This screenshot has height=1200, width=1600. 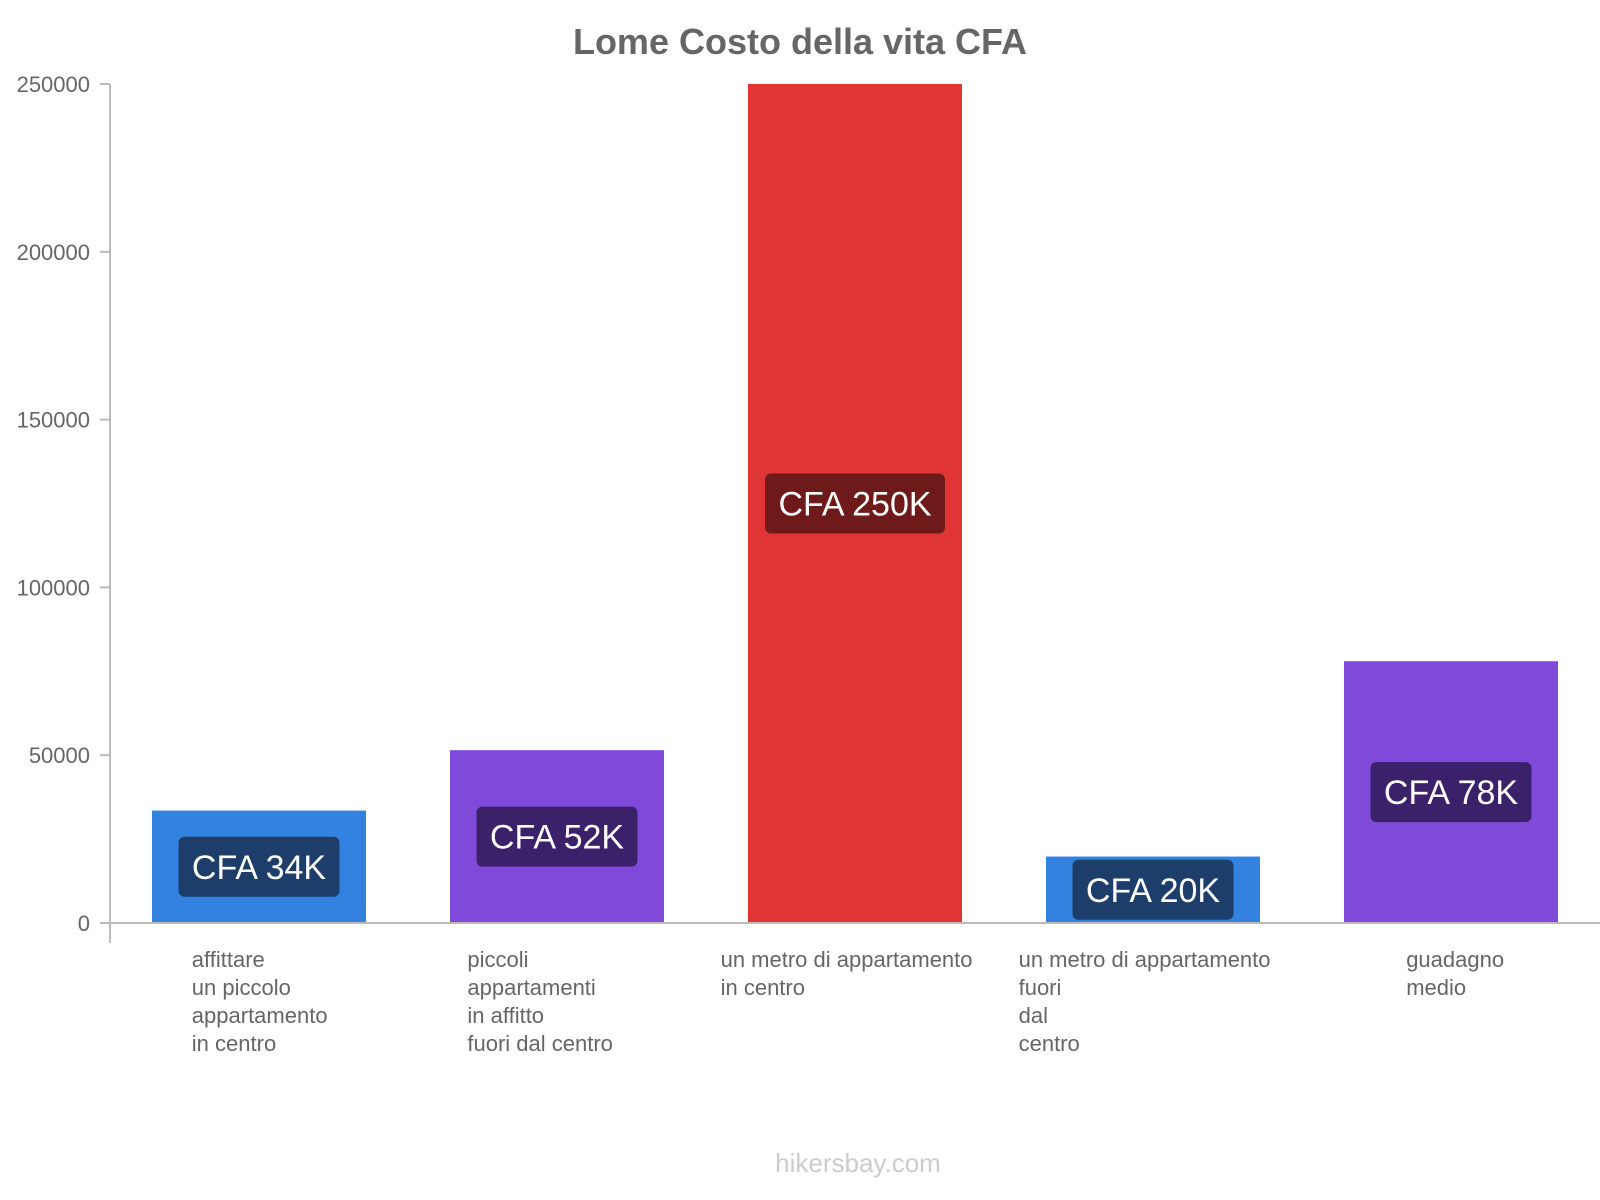 I want to click on data-label-text: CFA 52K, so click(x=557, y=838).